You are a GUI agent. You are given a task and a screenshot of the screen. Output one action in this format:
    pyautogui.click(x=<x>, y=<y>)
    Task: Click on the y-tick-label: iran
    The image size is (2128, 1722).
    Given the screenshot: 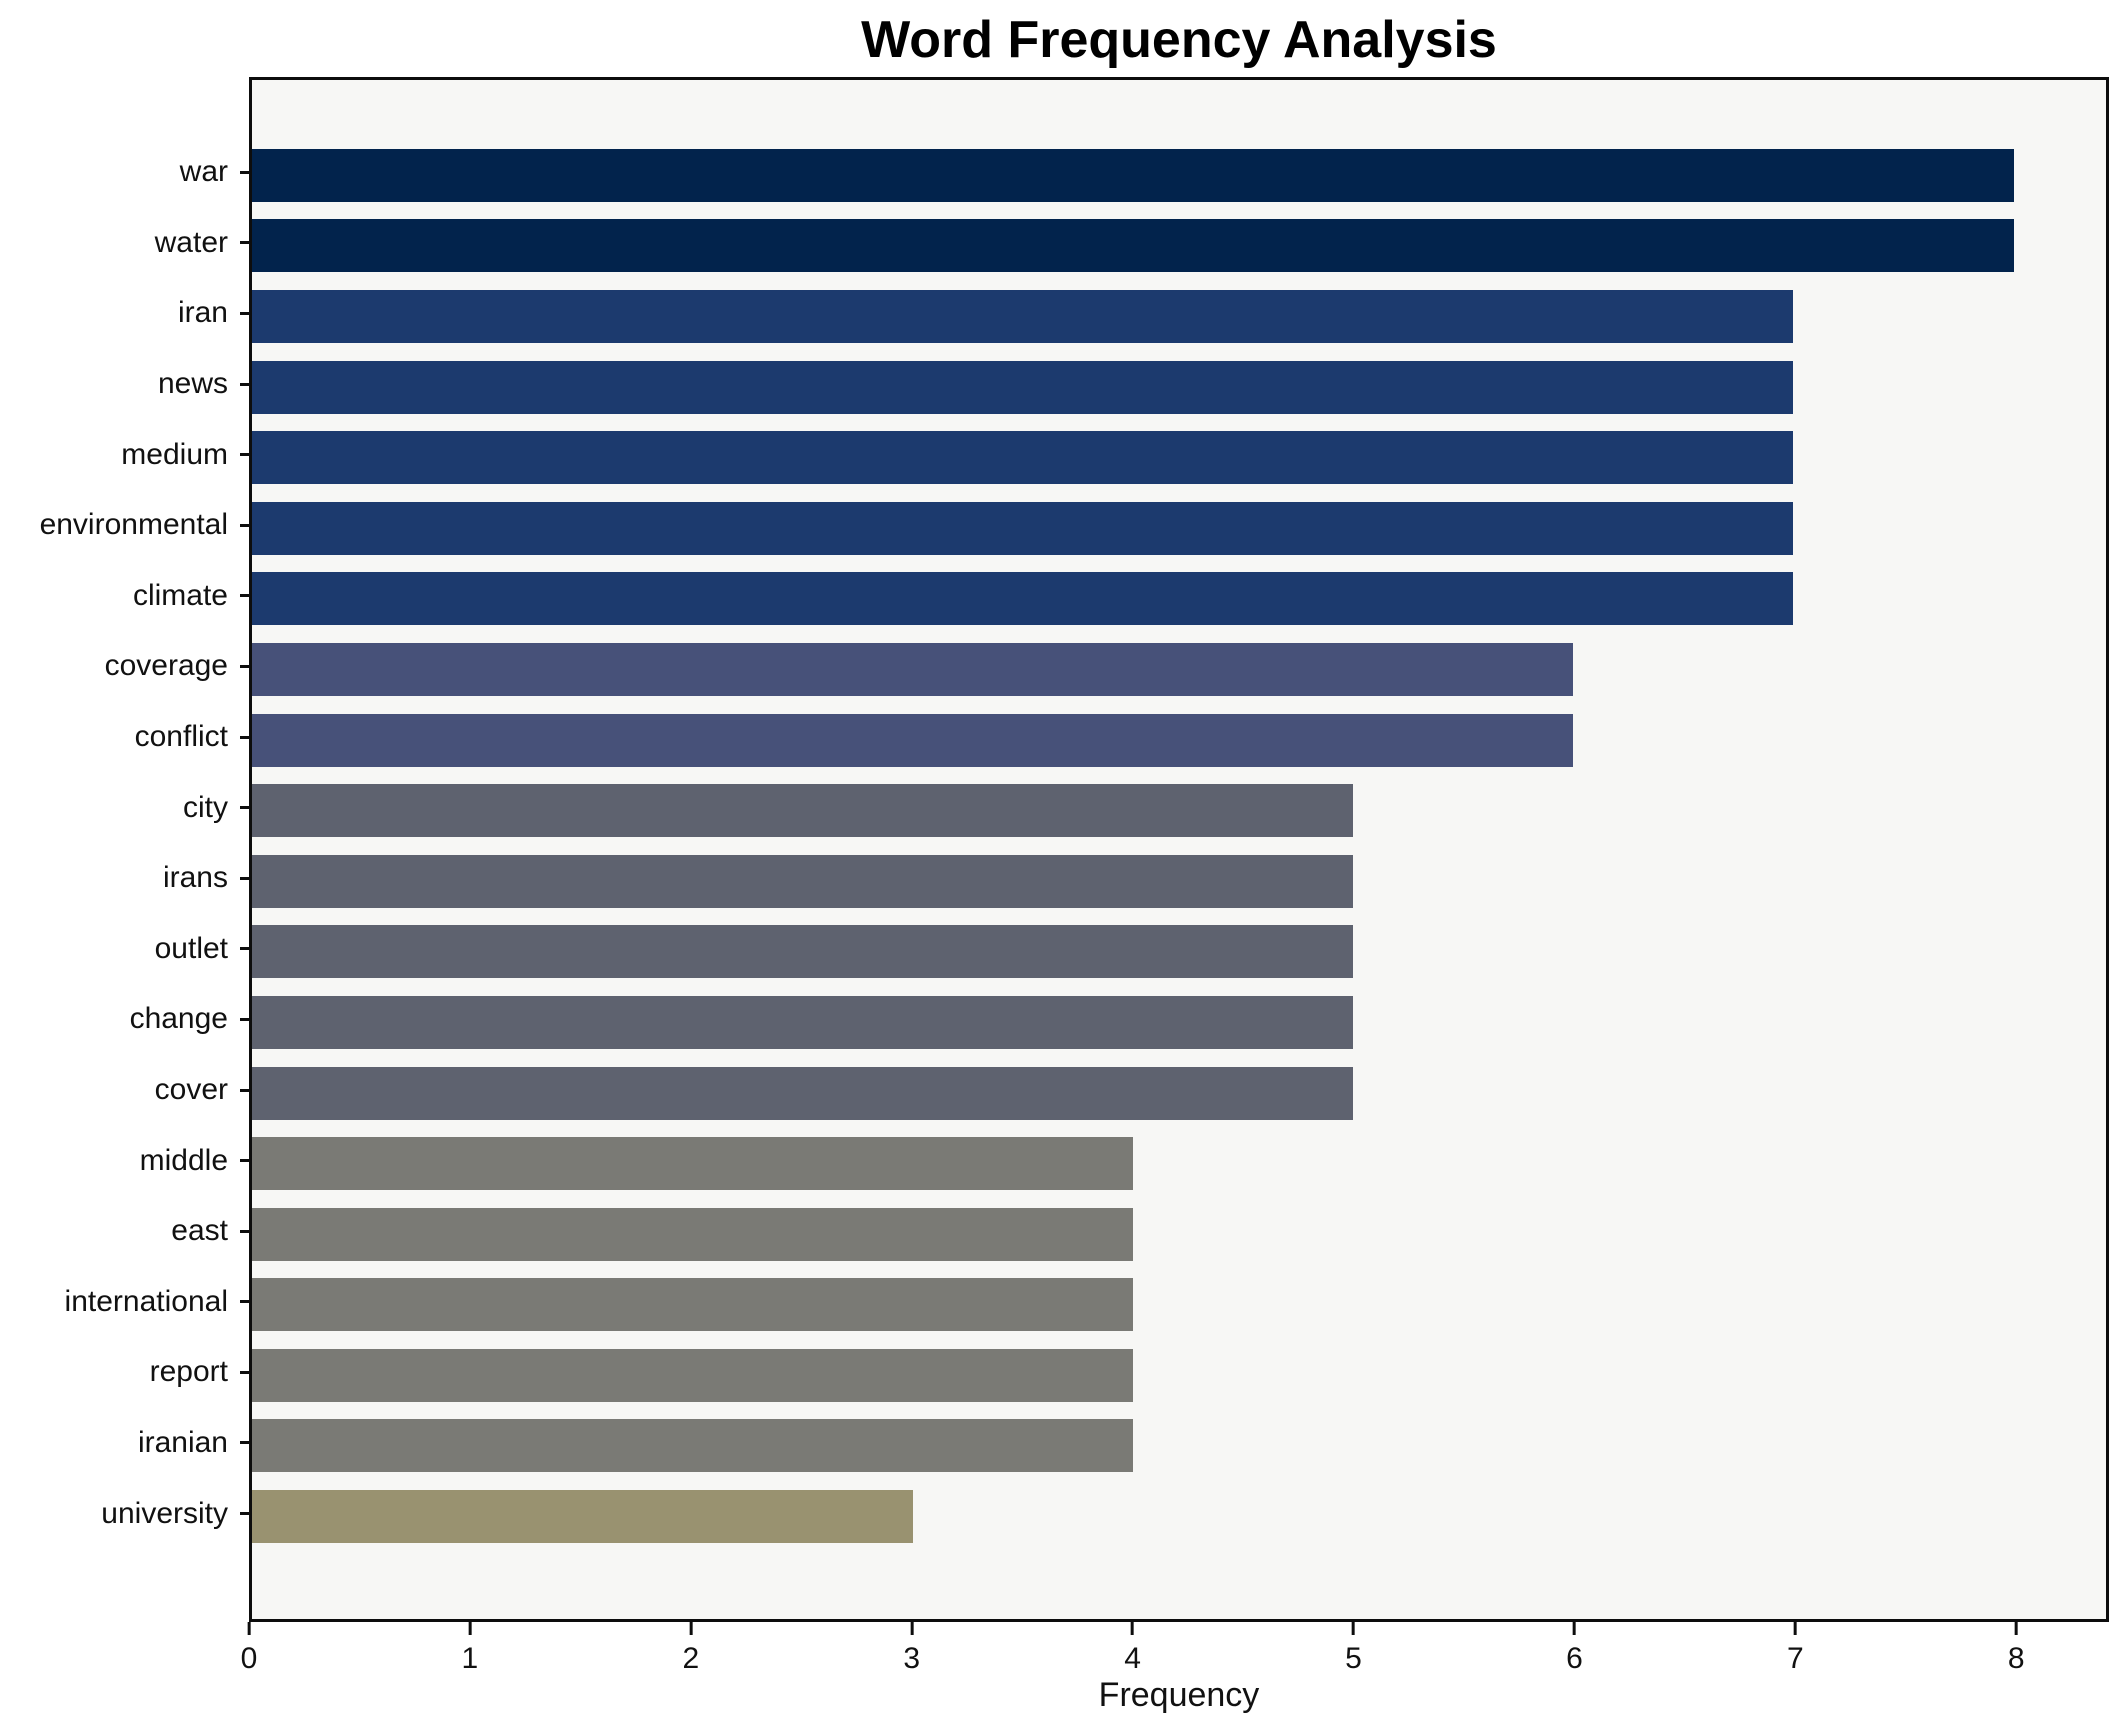 What is the action you would take?
    pyautogui.click(x=202, y=313)
    